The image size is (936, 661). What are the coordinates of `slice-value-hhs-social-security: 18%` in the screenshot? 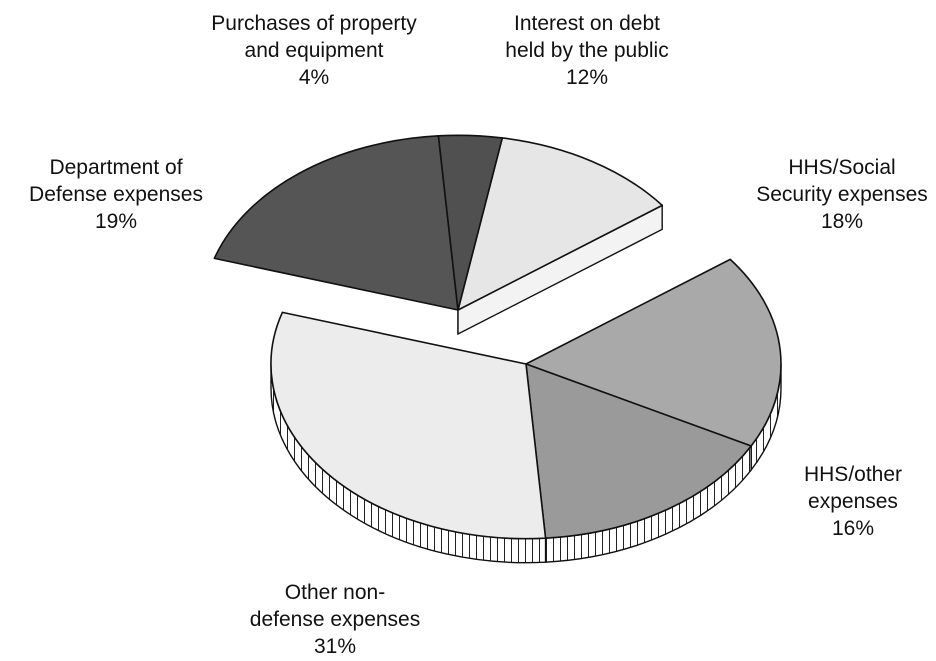 It's located at (842, 221).